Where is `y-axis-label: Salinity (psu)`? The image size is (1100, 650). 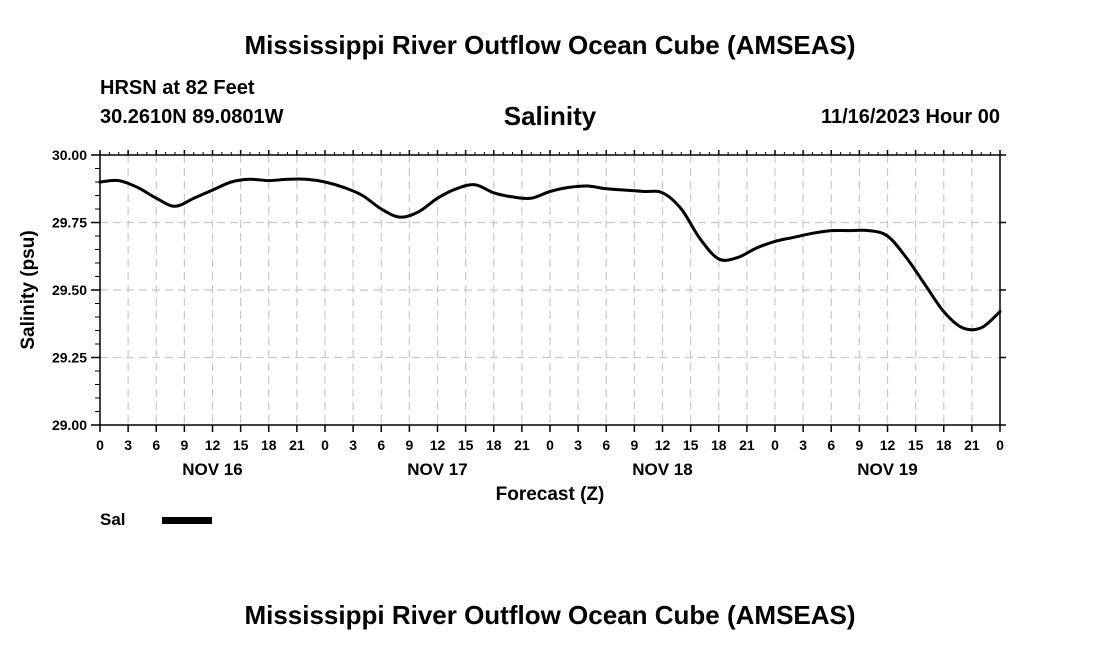 y-axis-label: Salinity (psu) is located at coordinates (28, 289).